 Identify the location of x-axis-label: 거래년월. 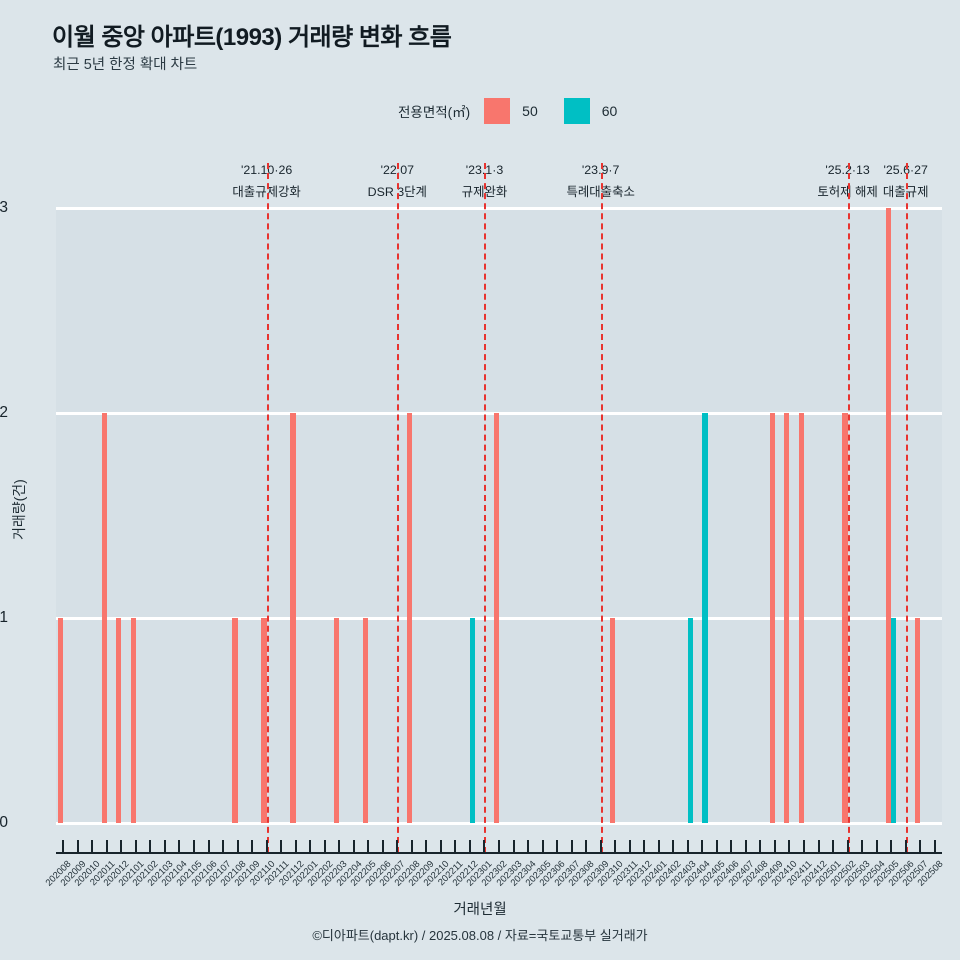
(480, 910).